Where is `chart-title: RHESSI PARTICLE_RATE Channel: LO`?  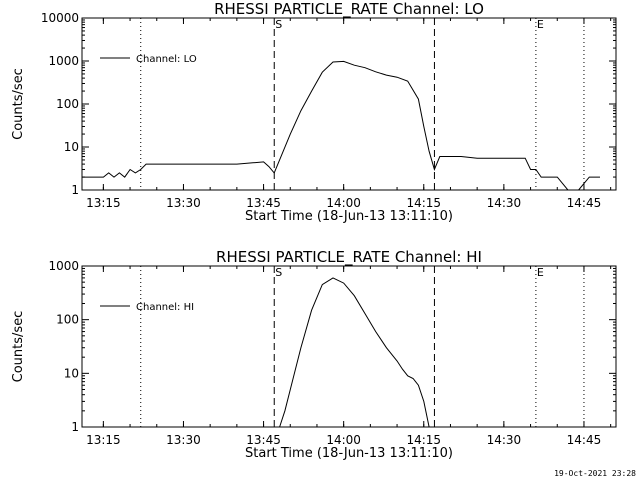 chart-title: RHESSI PARTICLE_RATE Channel: LO is located at coordinates (349, 9).